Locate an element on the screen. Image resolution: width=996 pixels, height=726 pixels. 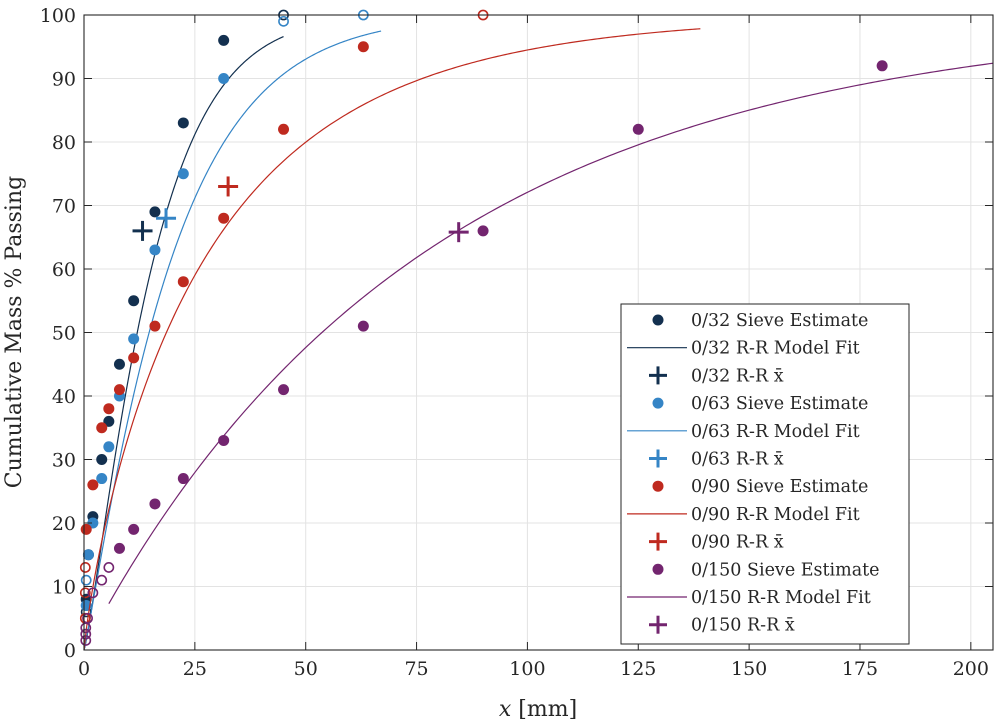
legend-label: 0/32 R-R Model Fit is located at coordinates (775, 349).